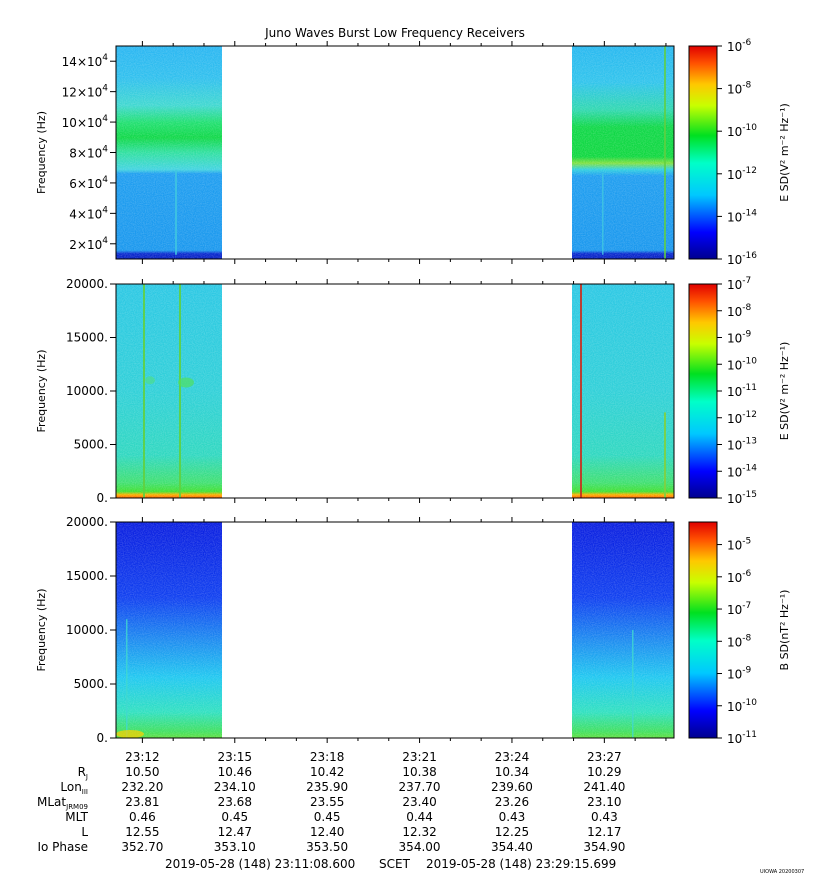  I want to click on ephem-value: 12.32, so click(419, 832).